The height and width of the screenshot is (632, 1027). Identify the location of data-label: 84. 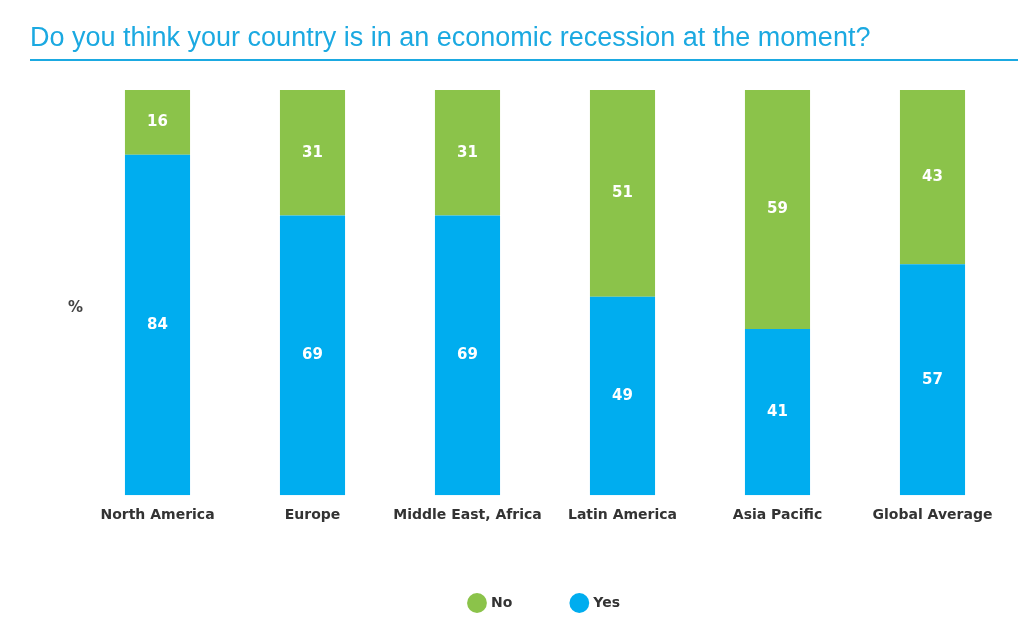
(157, 323).